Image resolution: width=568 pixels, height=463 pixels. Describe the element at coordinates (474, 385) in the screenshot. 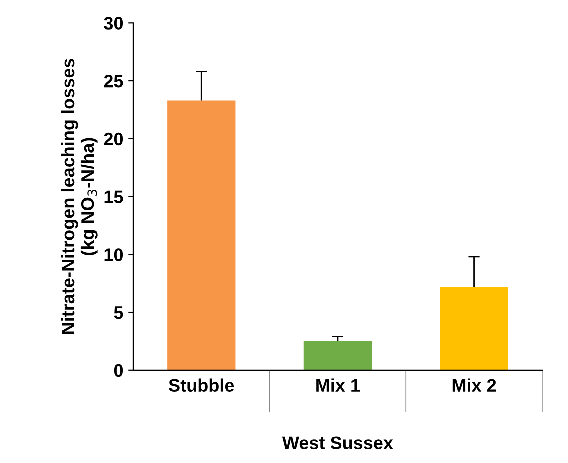

I see `x-tick-label: Mix 2` at that location.